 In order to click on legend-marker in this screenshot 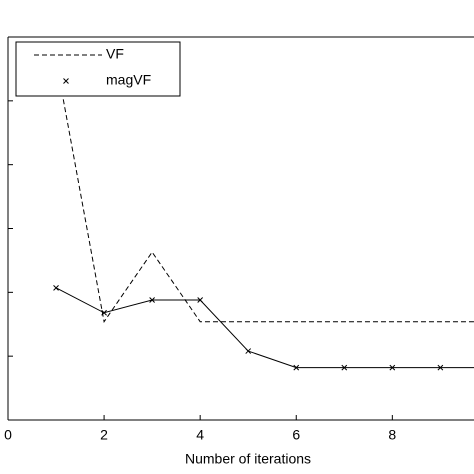, I will do `click(66, 81)`.